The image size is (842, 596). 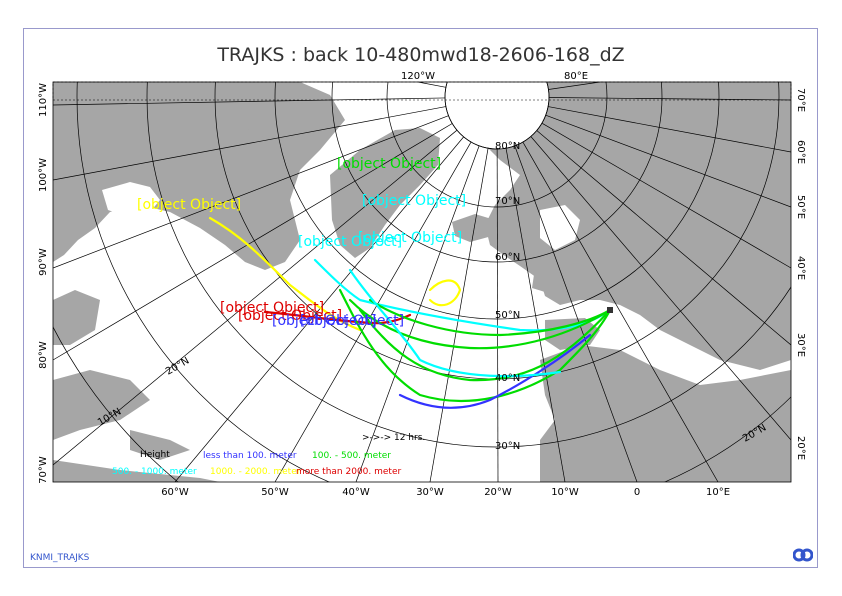 What do you see at coordinates (43, 100) in the screenshot?
I see `left-lat-label: 110°W` at bounding box center [43, 100].